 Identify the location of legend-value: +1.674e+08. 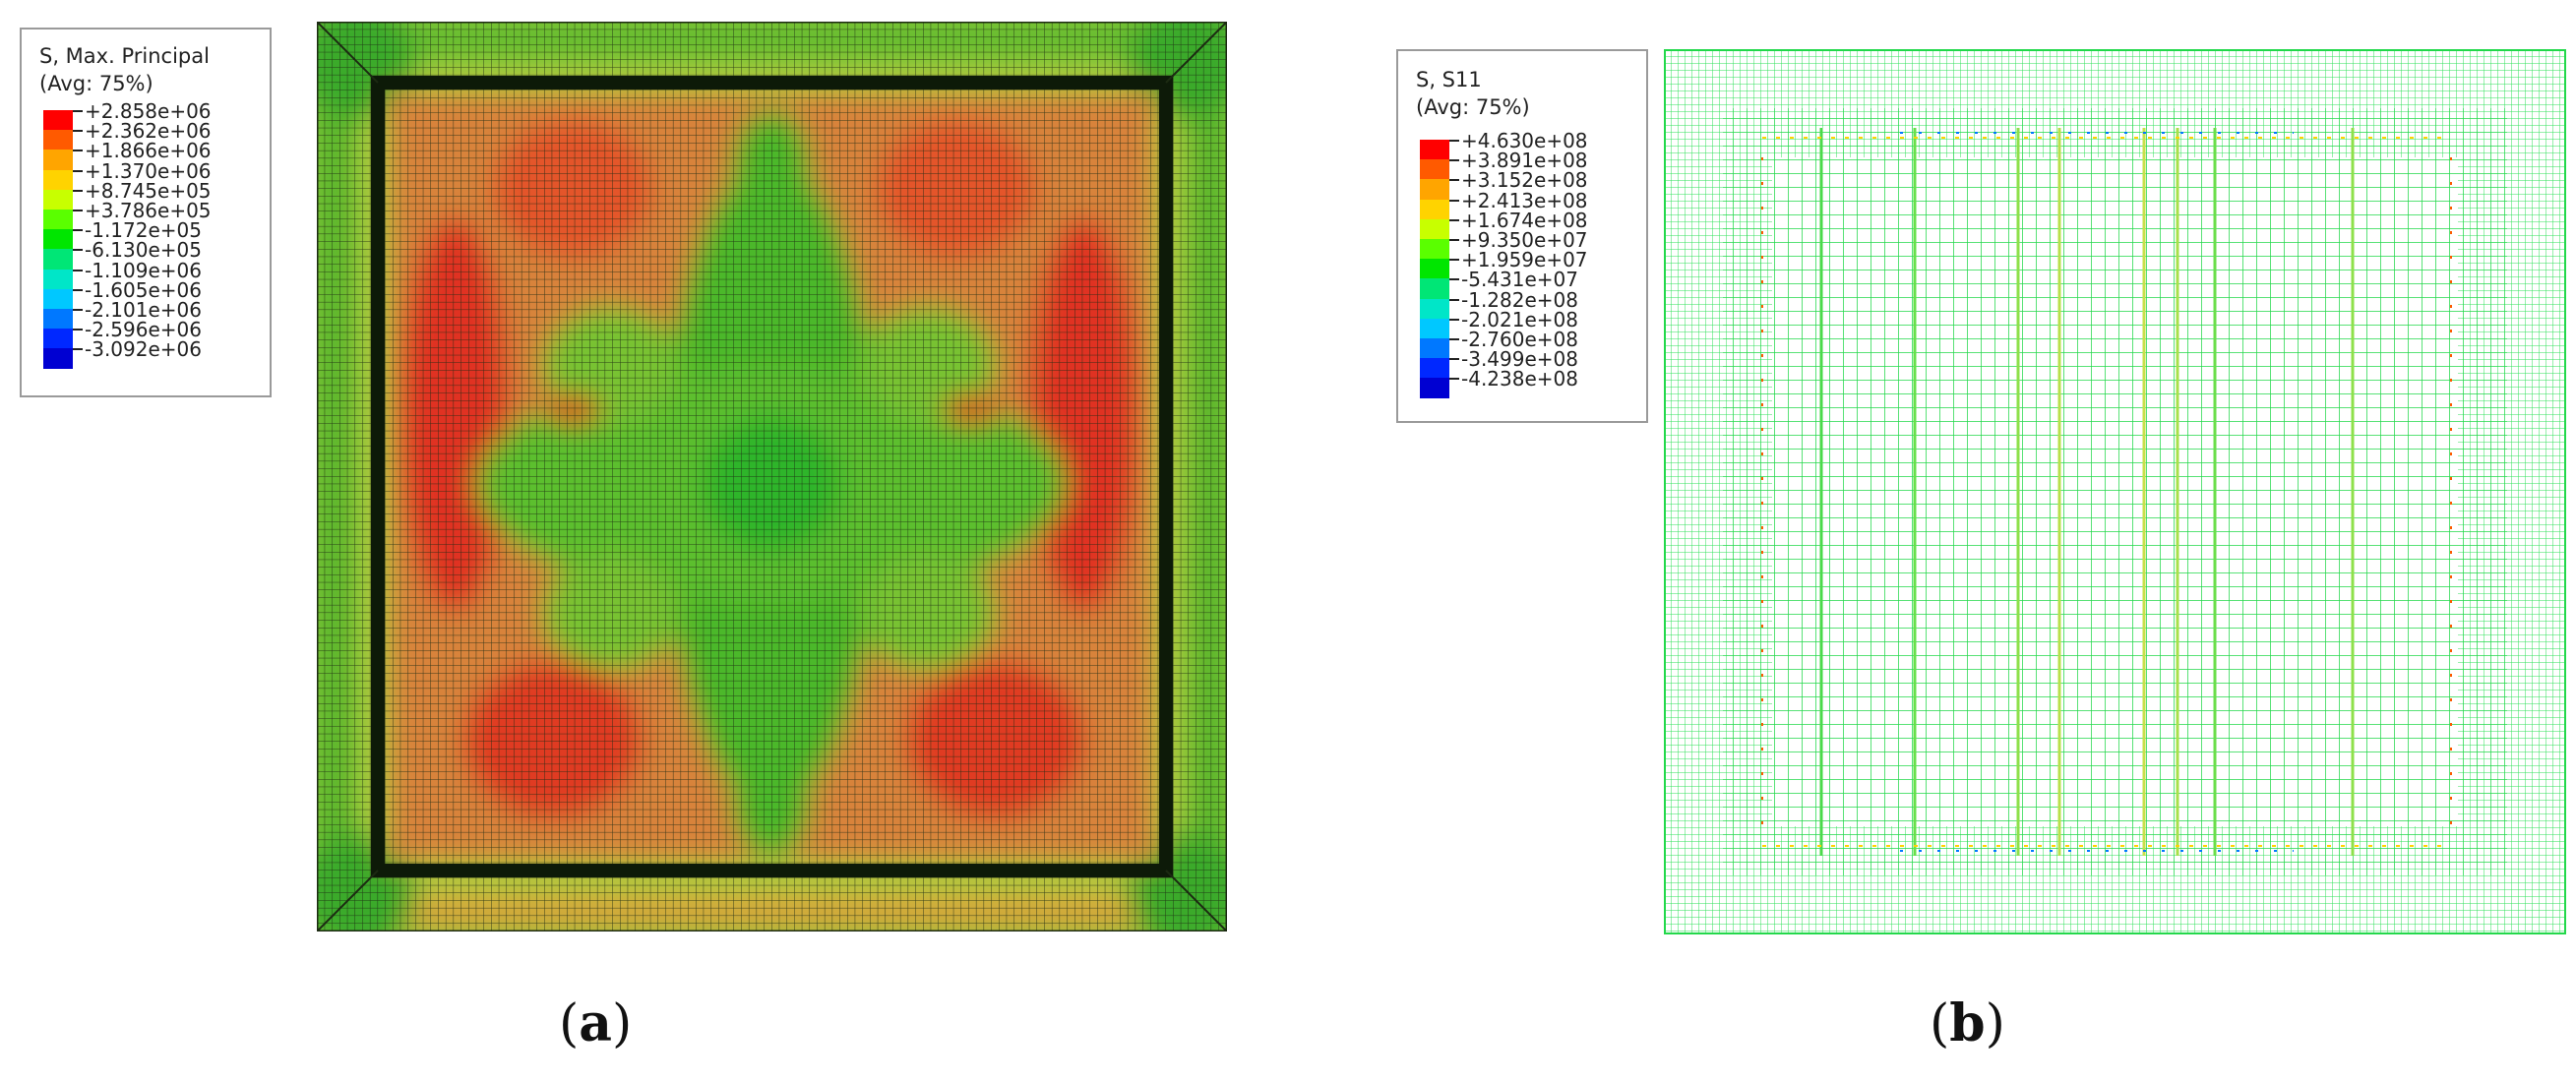
(1524, 220).